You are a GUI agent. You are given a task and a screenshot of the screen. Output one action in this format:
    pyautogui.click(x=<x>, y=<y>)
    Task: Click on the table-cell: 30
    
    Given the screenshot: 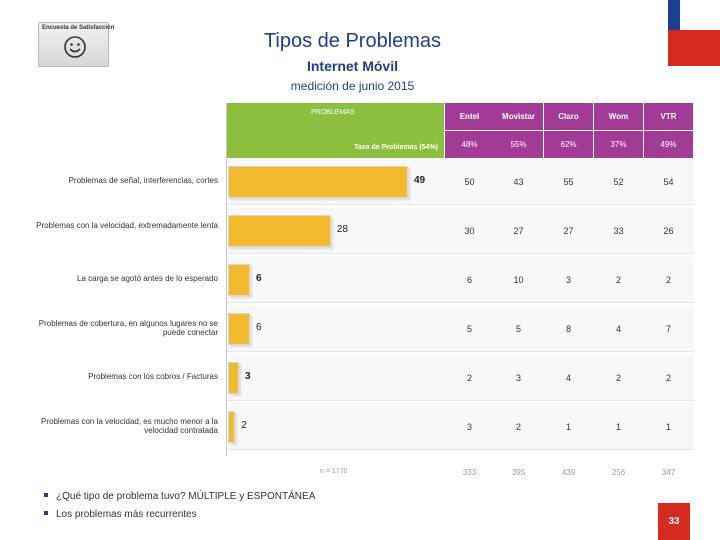 What is the action you would take?
    pyautogui.click(x=469, y=231)
    